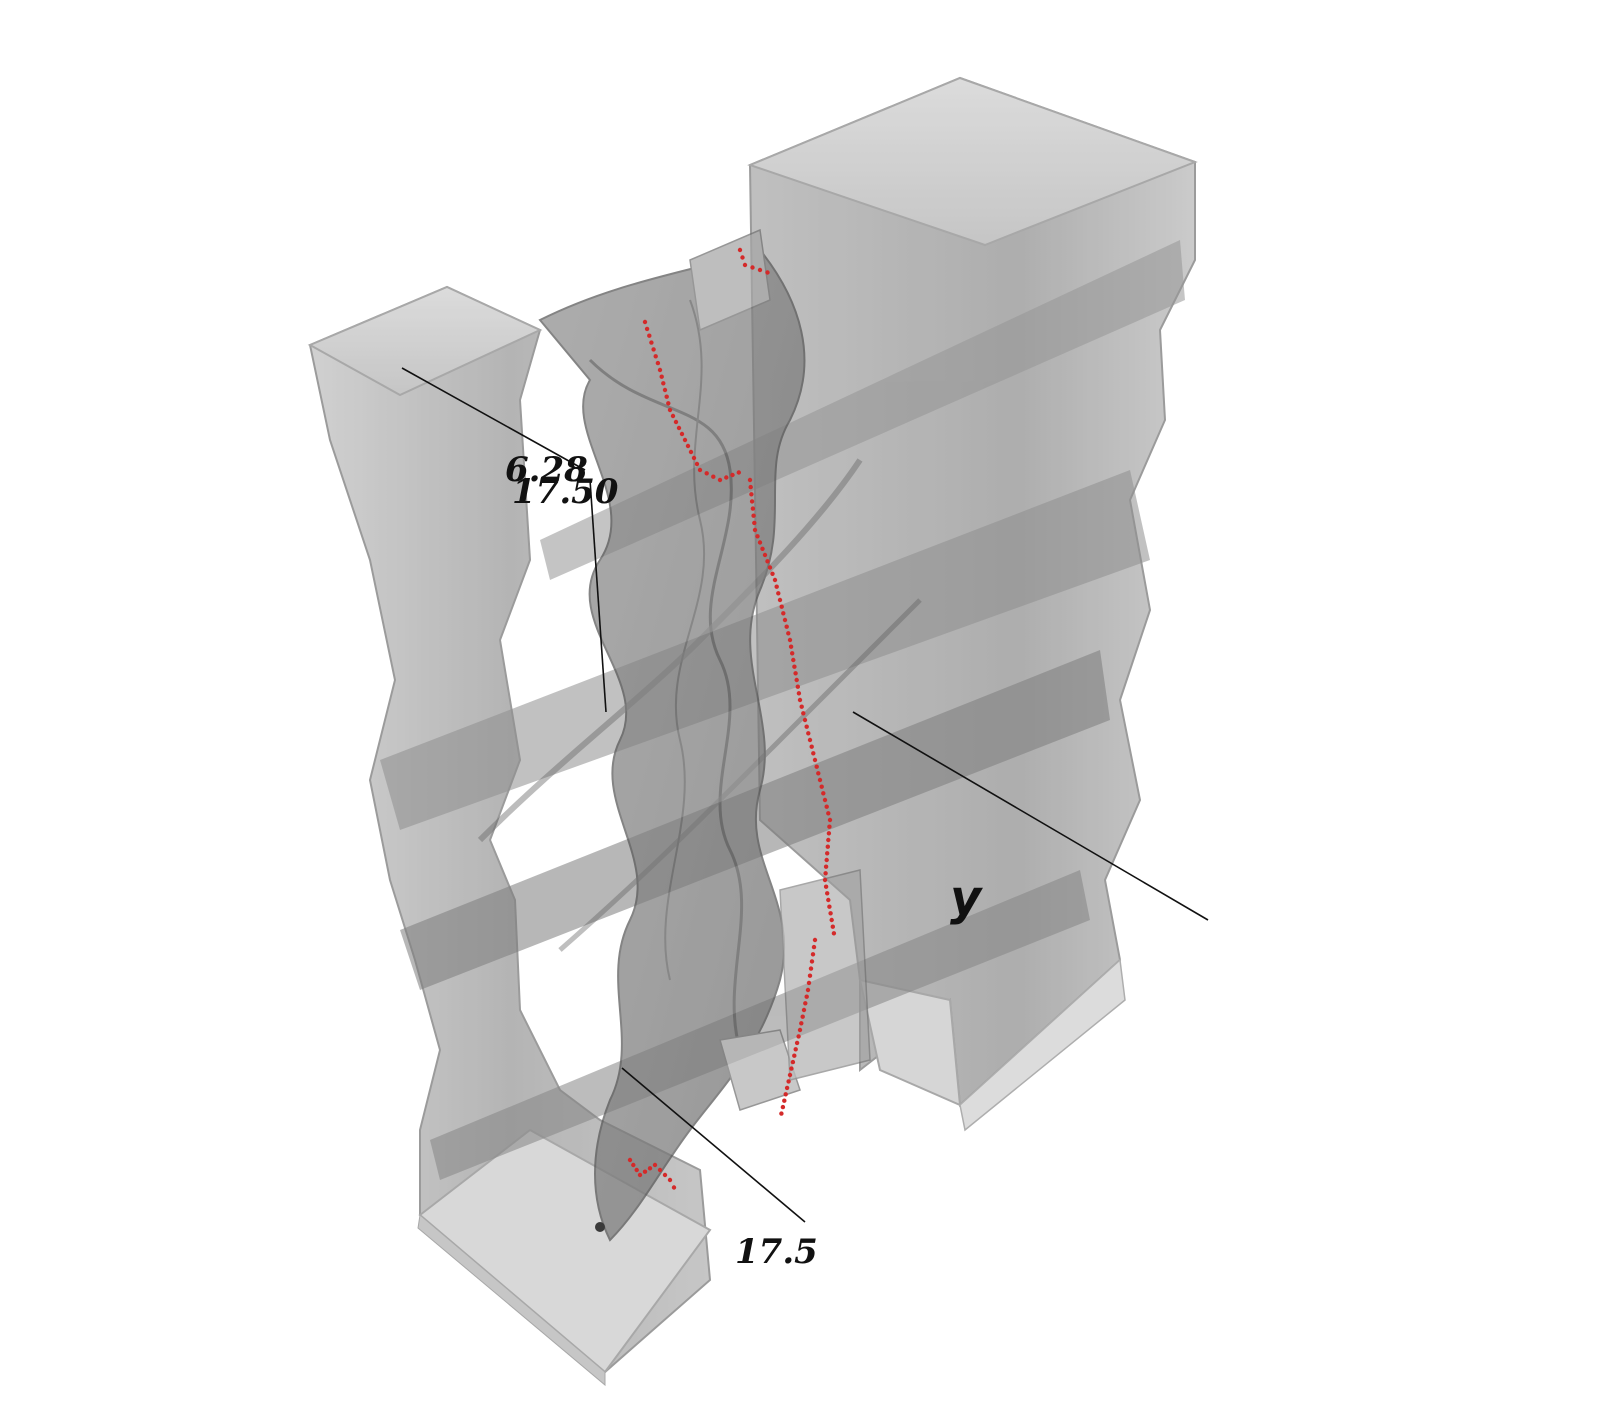  What do you see at coordinates (1030, 816) in the screenshot?
I see `axis-line-right` at bounding box center [1030, 816].